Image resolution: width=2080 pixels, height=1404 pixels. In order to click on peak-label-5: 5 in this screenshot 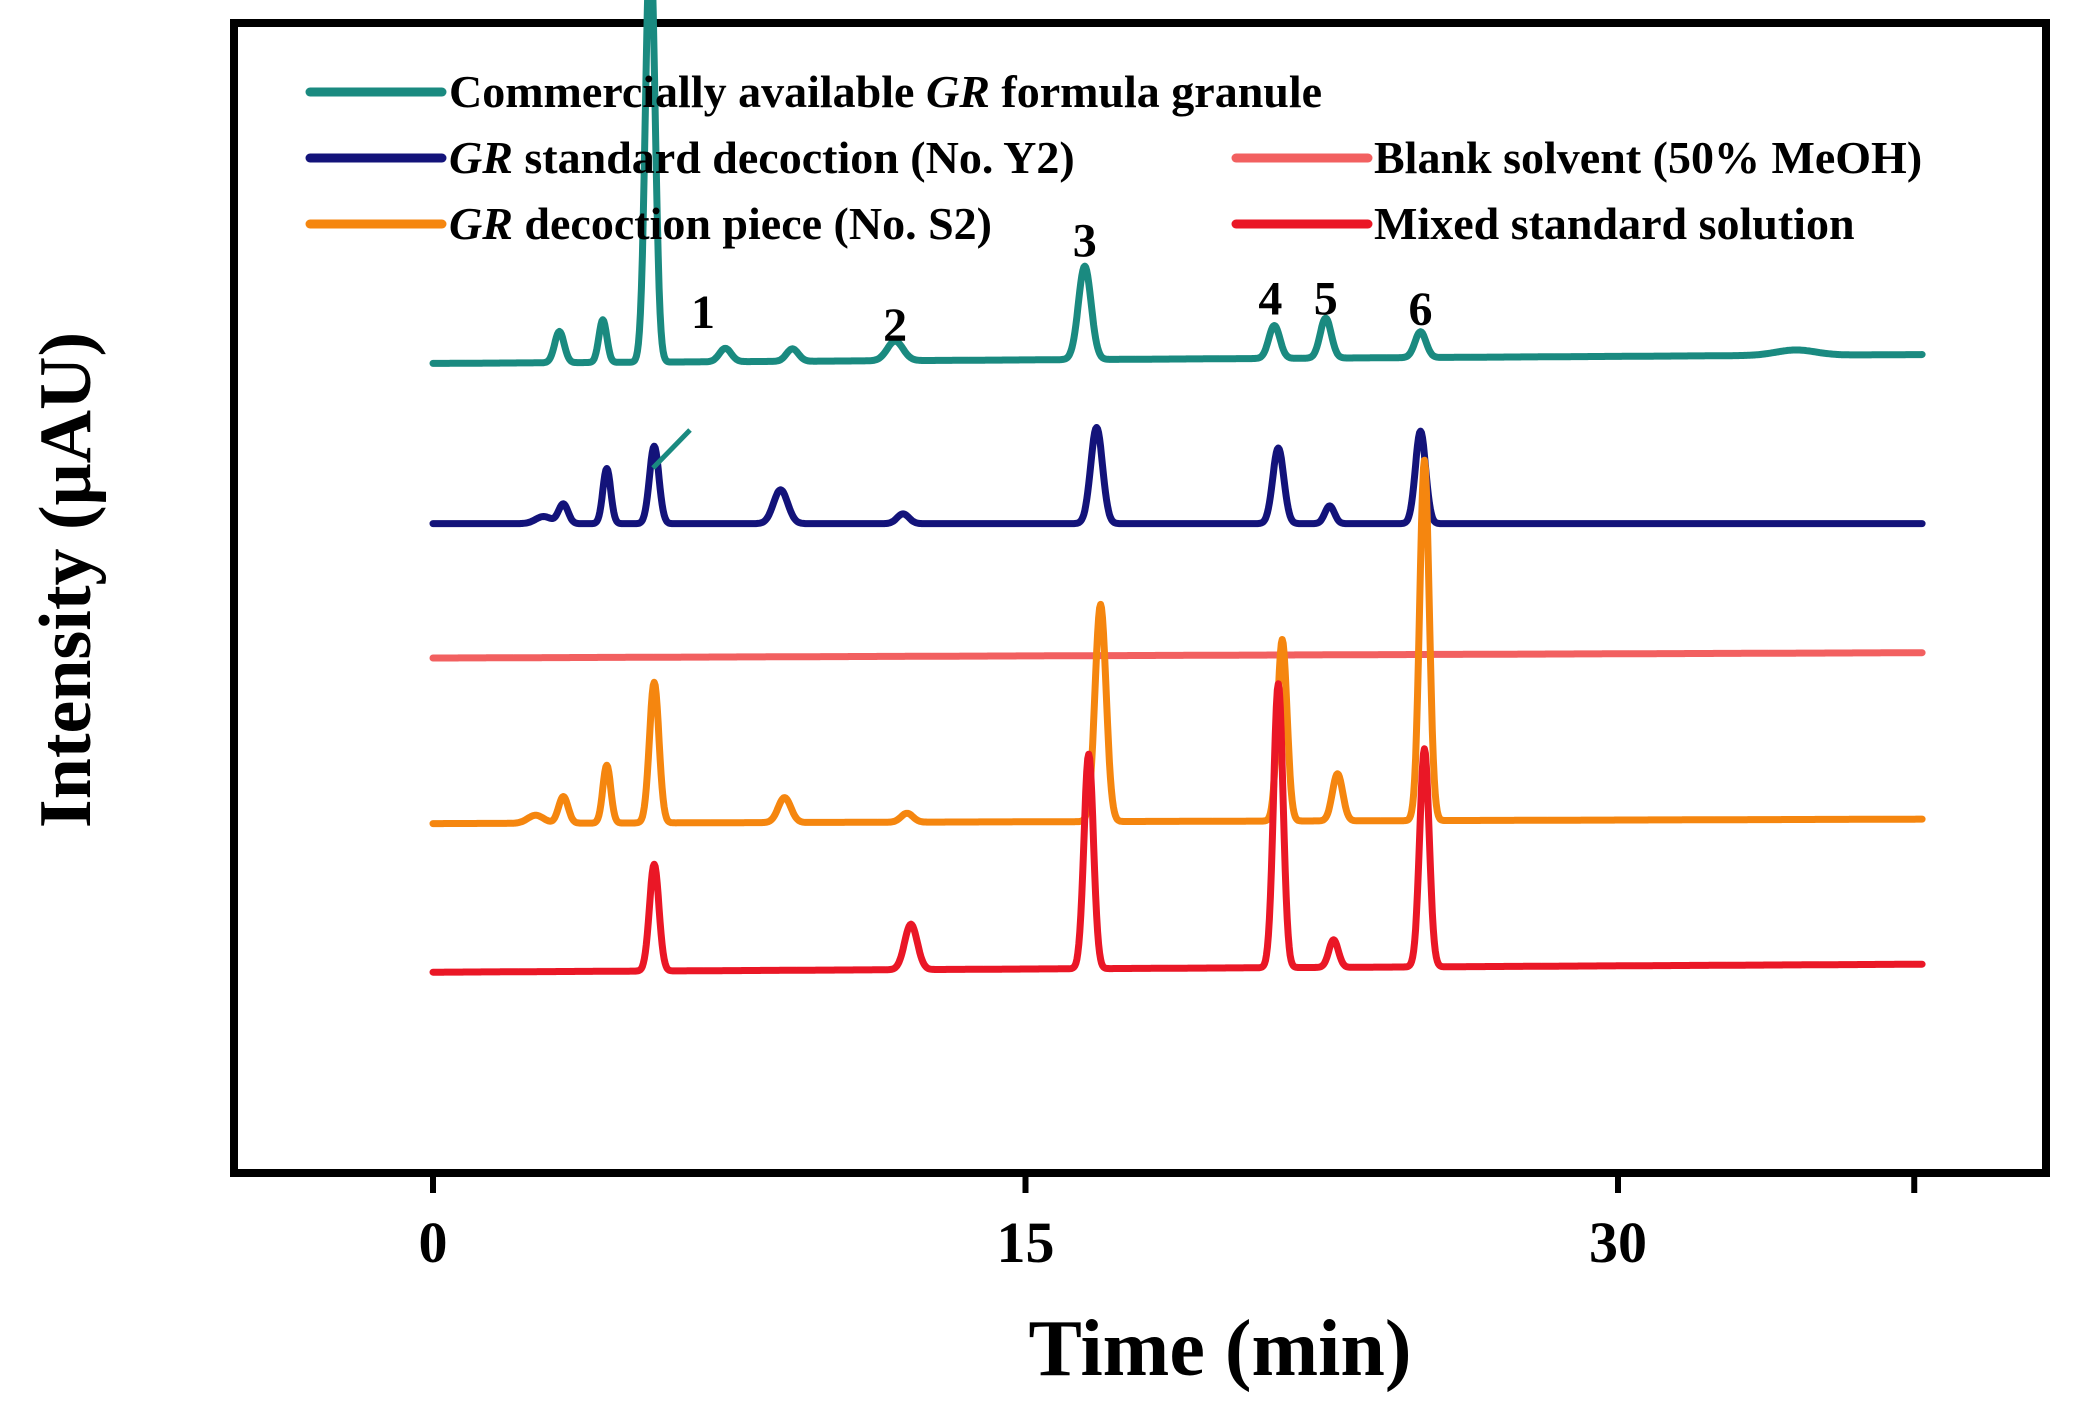, I will do `click(1326, 299)`.